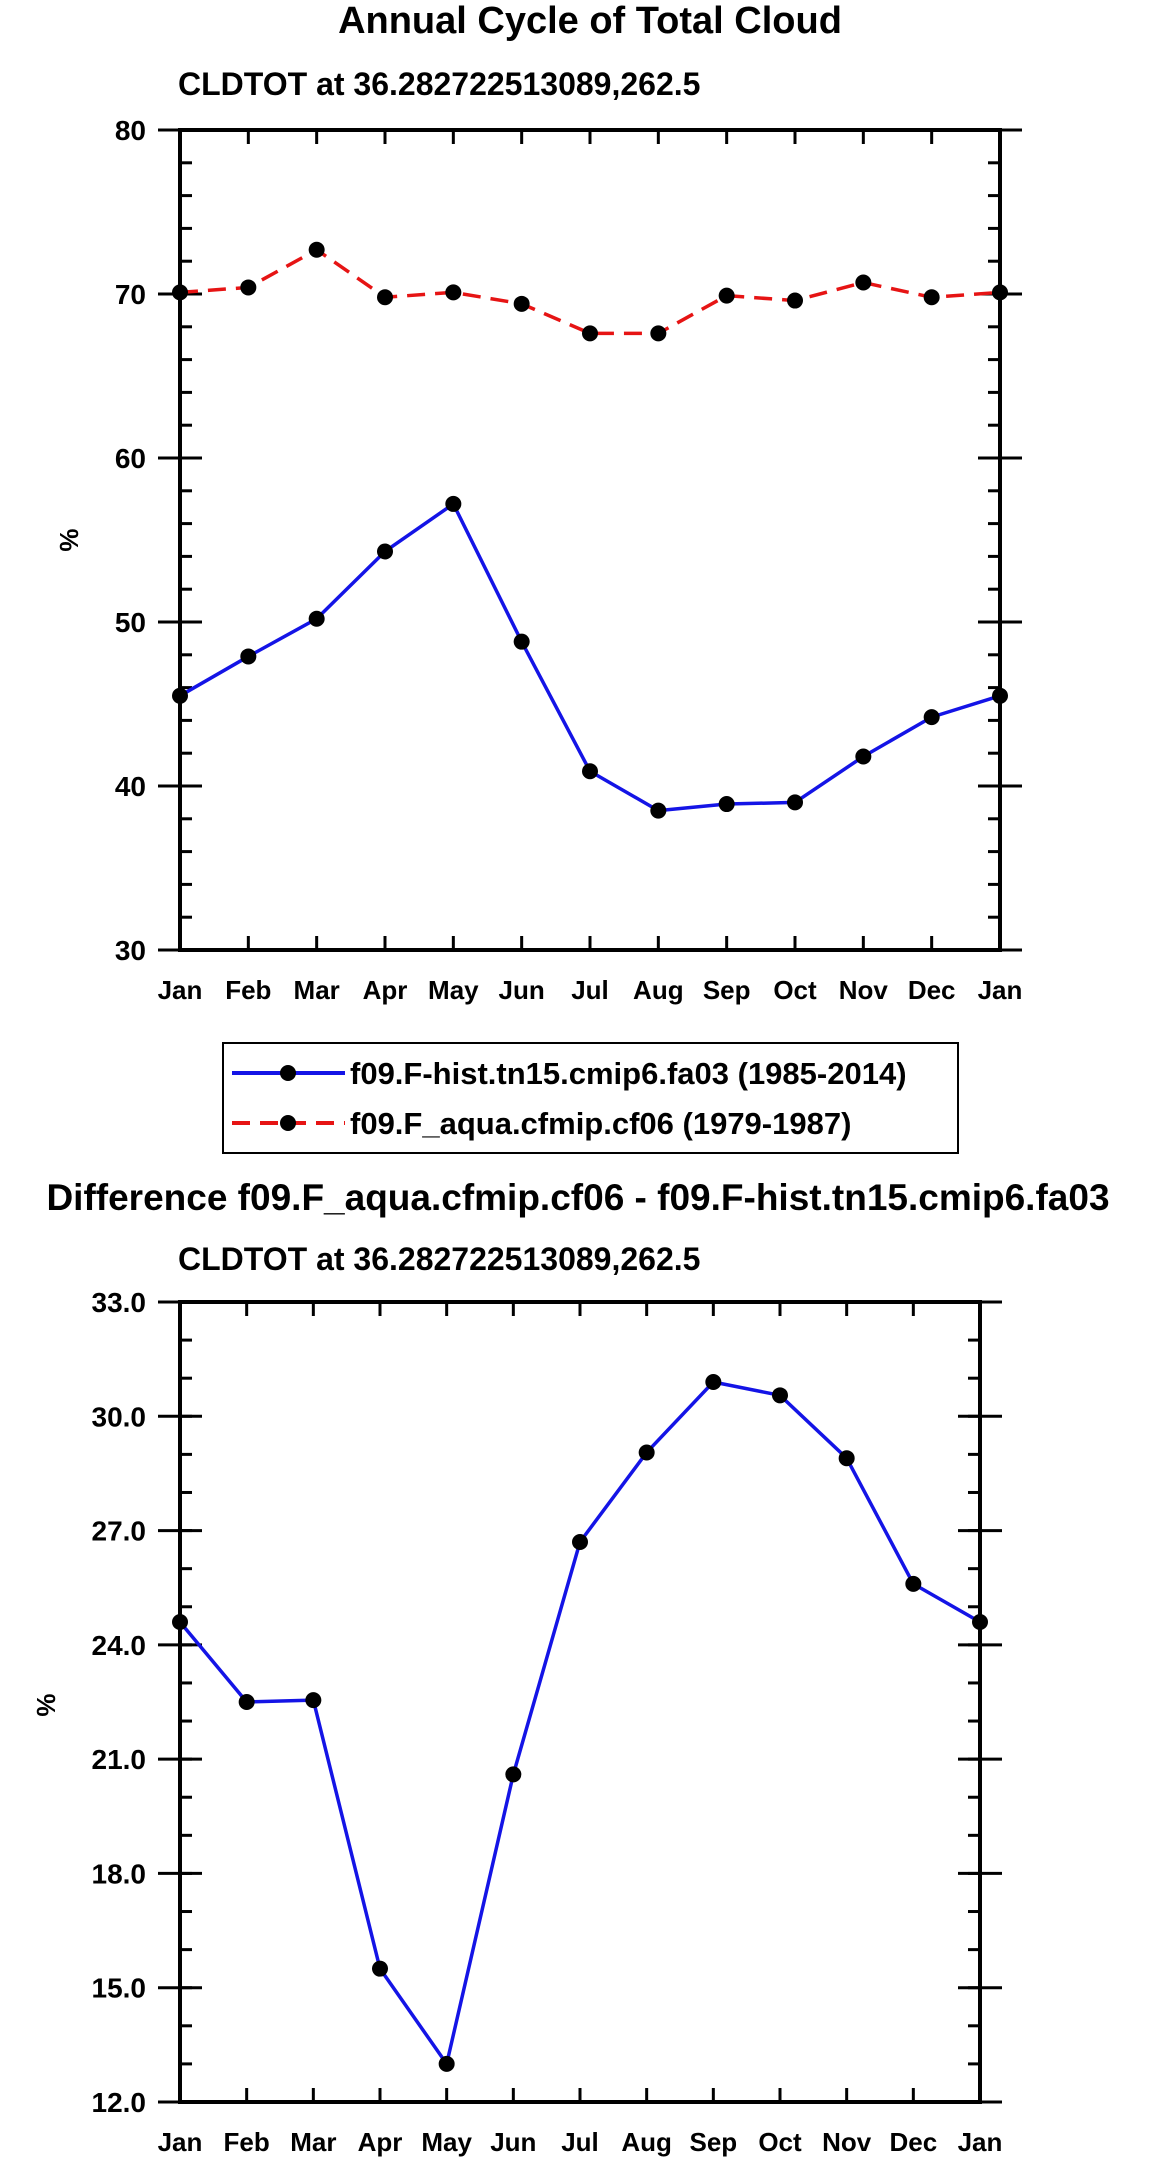  What do you see at coordinates (658, 990) in the screenshot?
I see `chart1-xtick-label: Aug` at bounding box center [658, 990].